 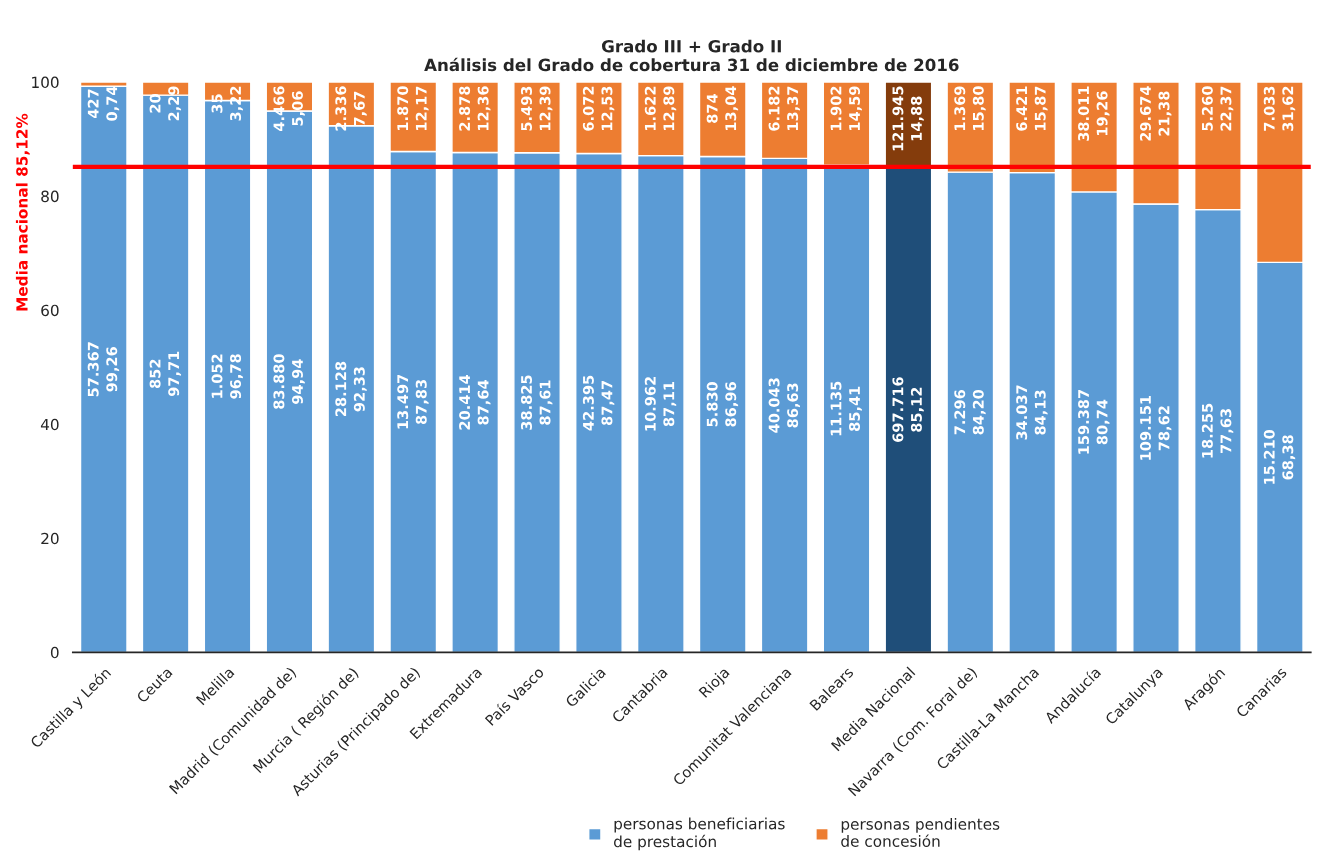 What do you see at coordinates (536, 108) in the screenshot?
I see `data-label: 5.493 12,39` at bounding box center [536, 108].